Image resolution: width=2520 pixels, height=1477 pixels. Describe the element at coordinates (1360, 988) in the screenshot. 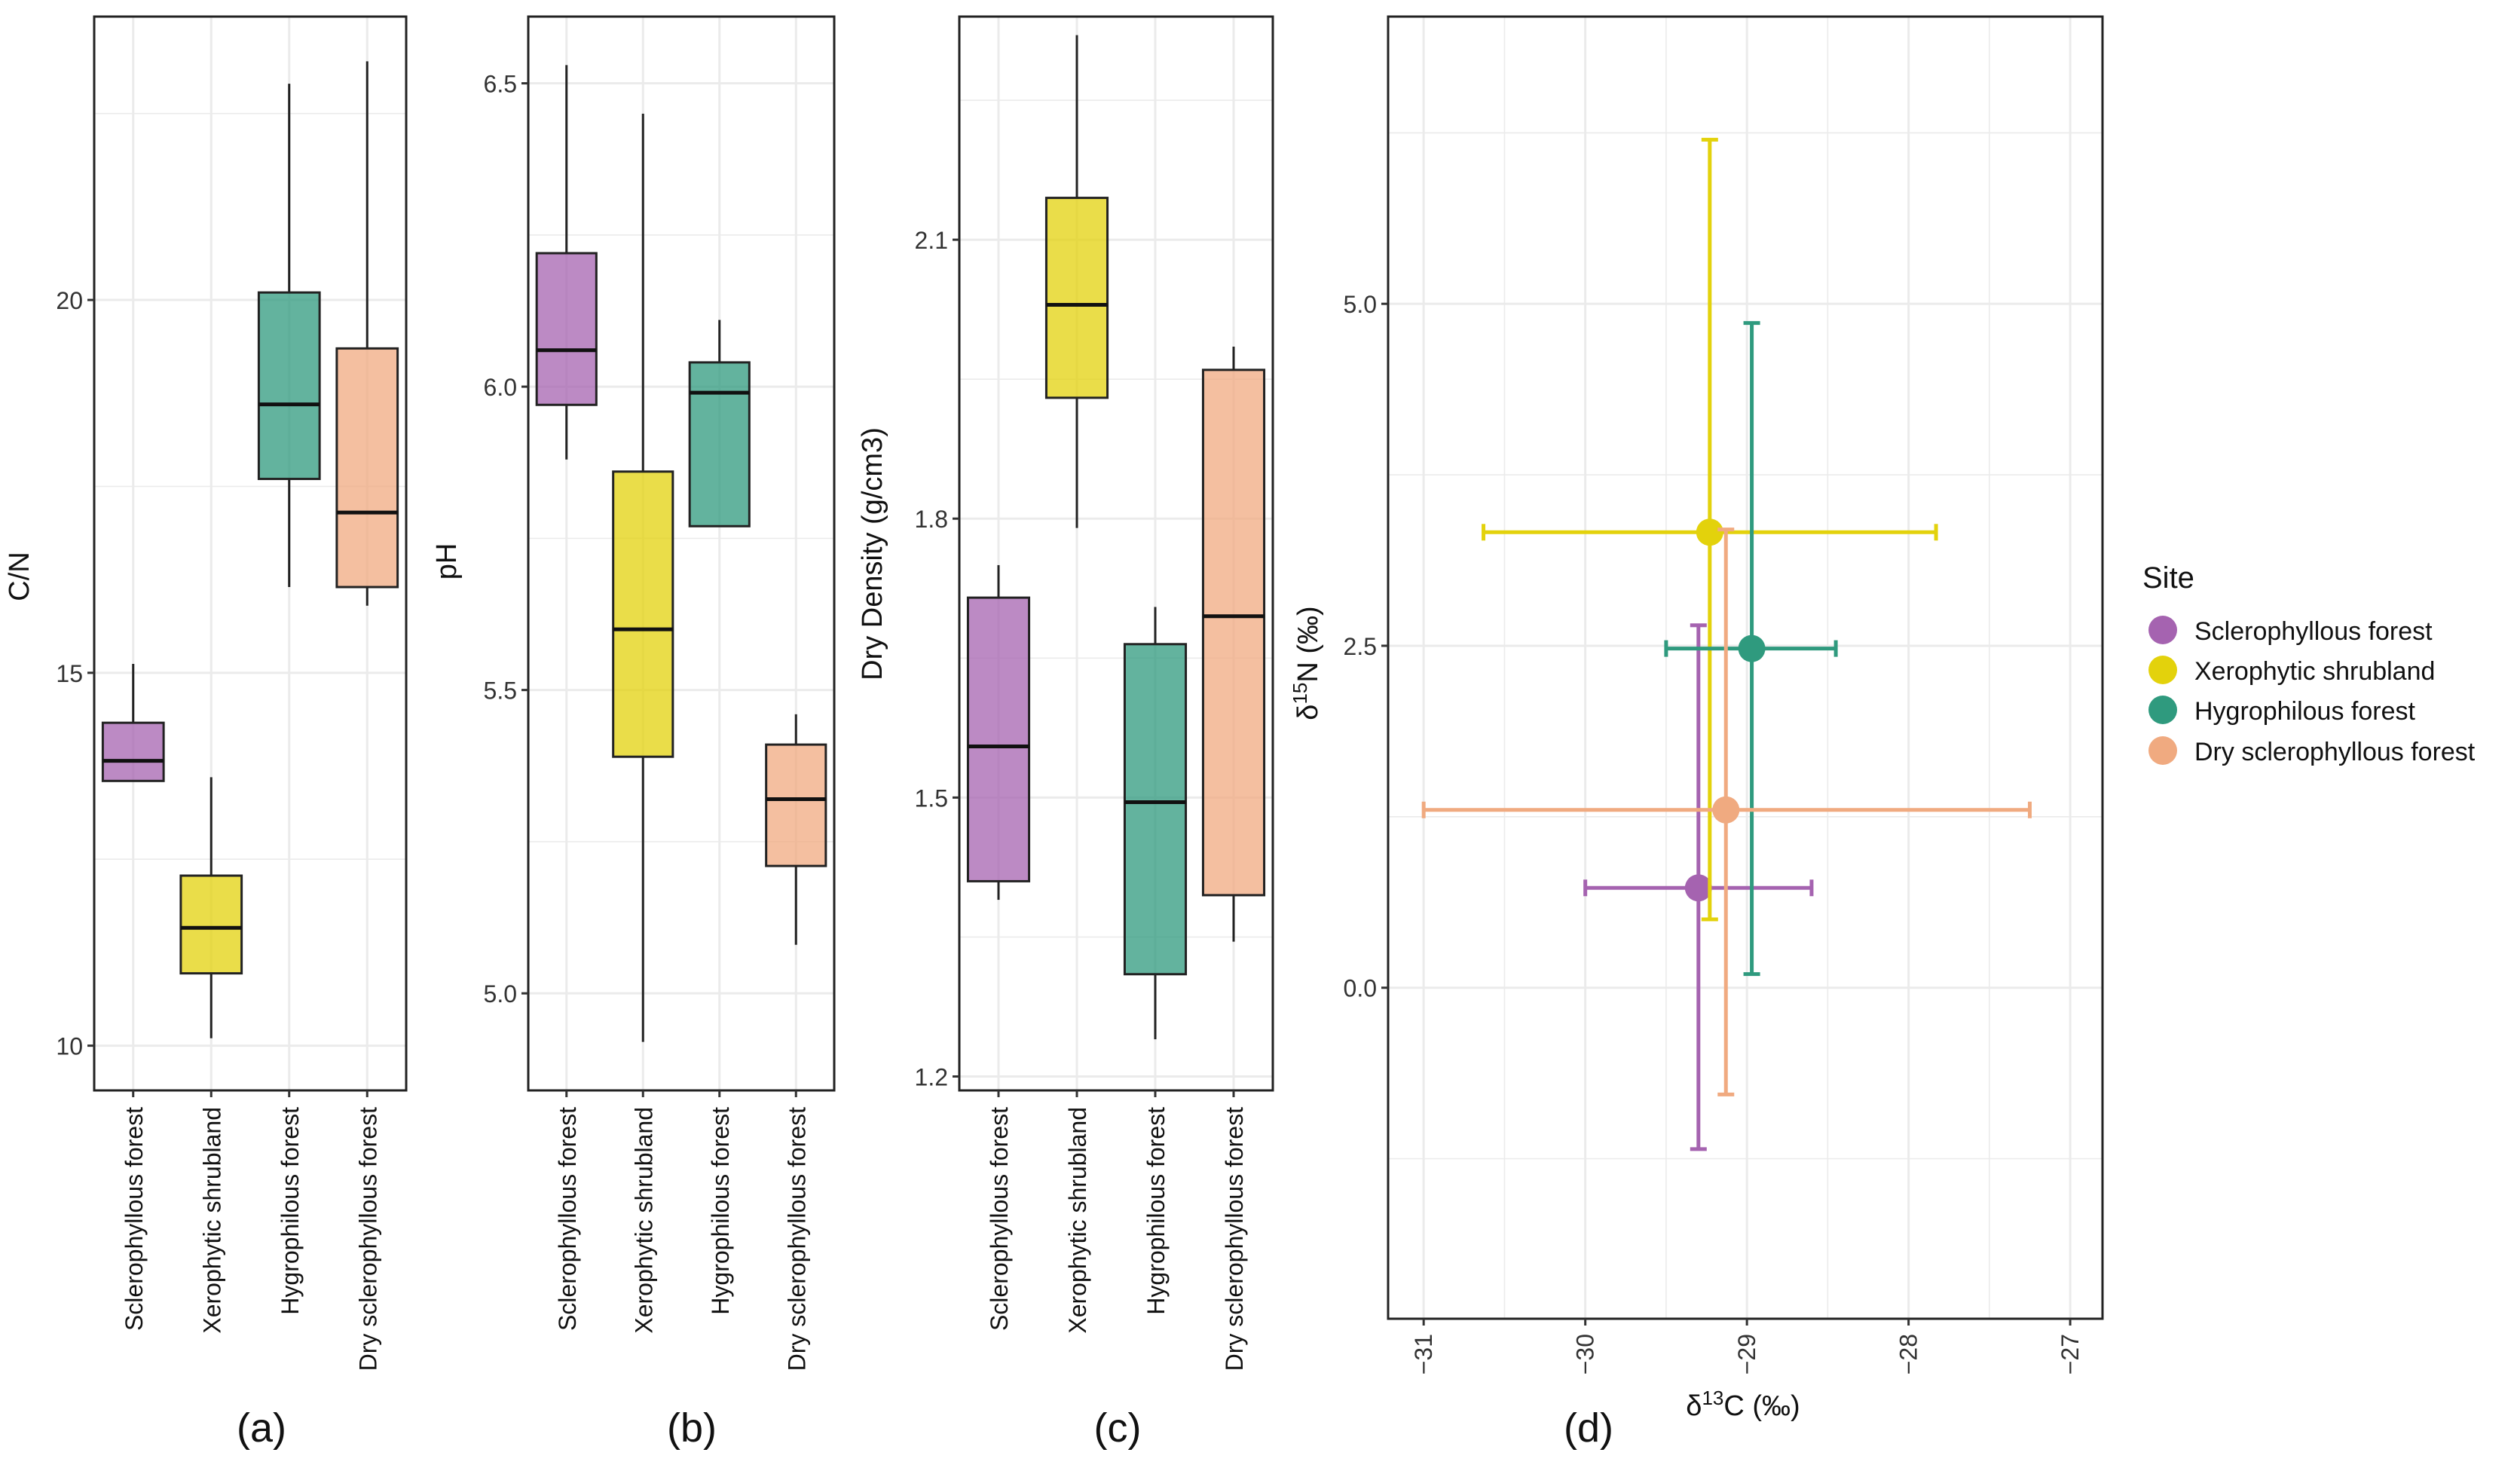

I see `panel-d-ytick-label: 0.0` at that location.